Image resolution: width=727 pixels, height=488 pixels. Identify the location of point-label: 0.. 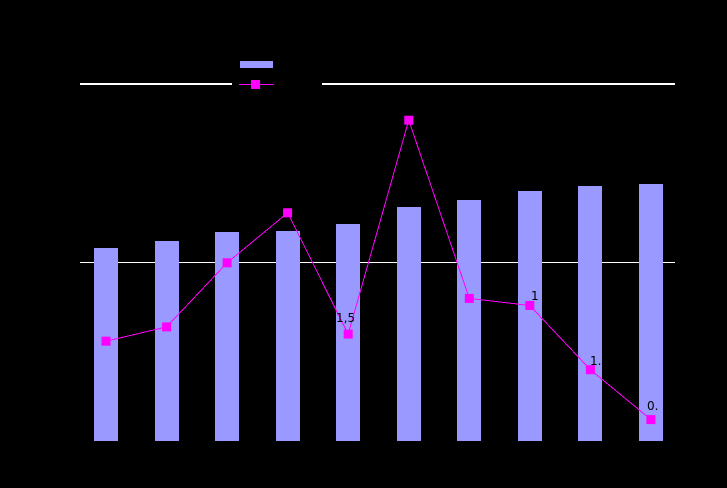
(653, 406).